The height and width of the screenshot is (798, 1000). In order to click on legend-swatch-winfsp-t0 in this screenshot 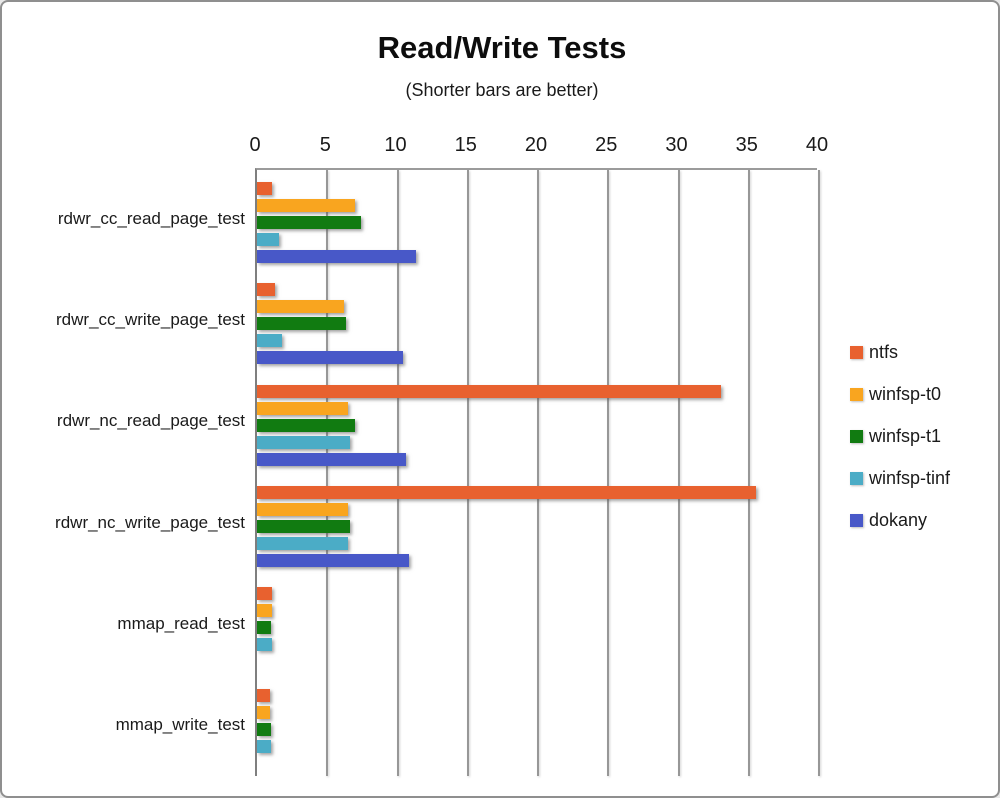, I will do `click(856, 394)`.